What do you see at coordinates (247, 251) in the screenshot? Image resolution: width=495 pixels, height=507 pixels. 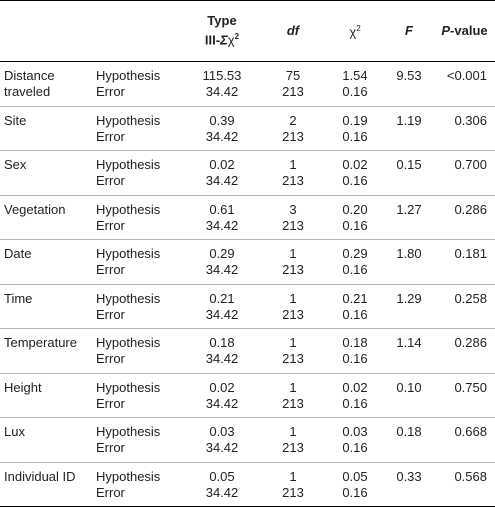 I see `table-row: Date Hypothesis 0.29 1 0.29 1.80 0.181` at bounding box center [247, 251].